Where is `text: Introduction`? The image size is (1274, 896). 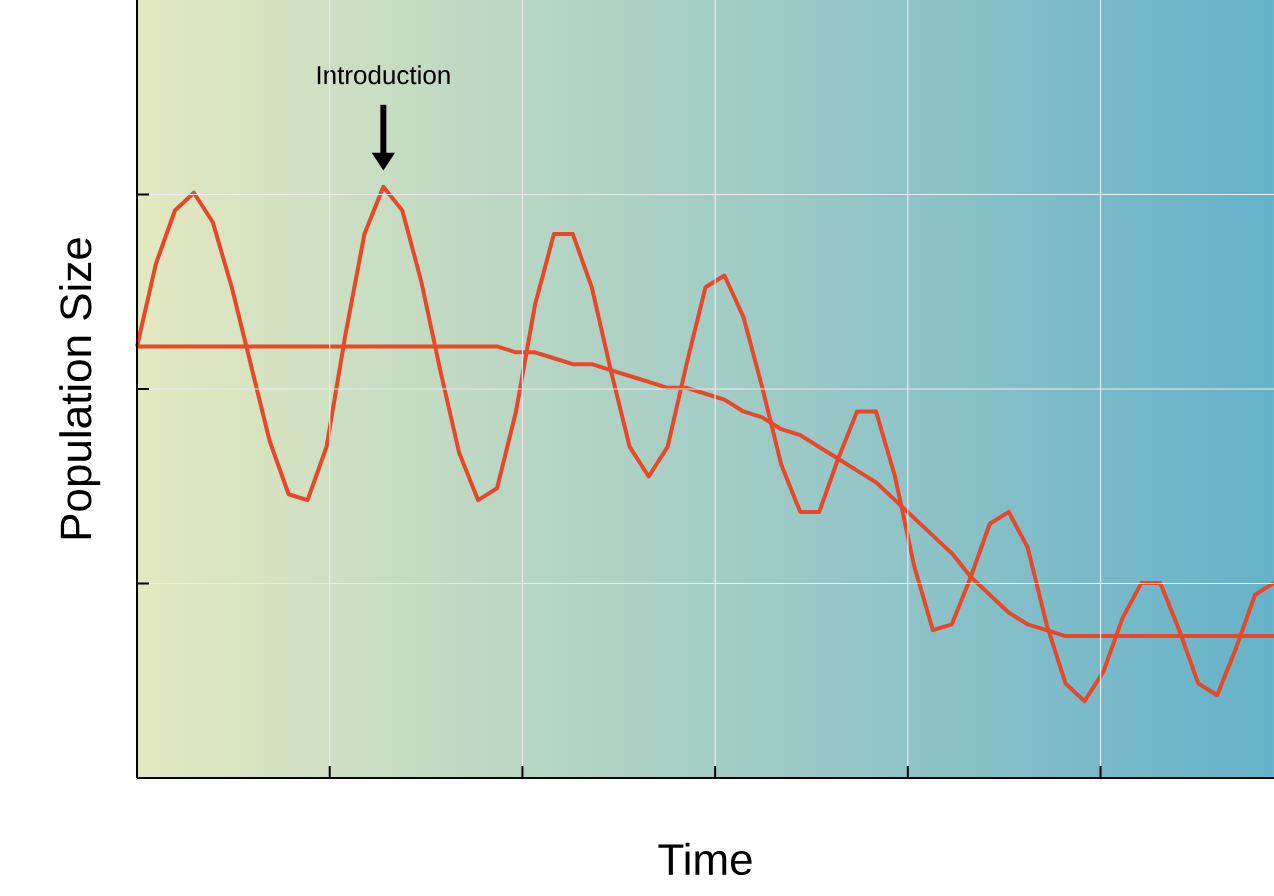 text: Introduction is located at coordinates (383, 75).